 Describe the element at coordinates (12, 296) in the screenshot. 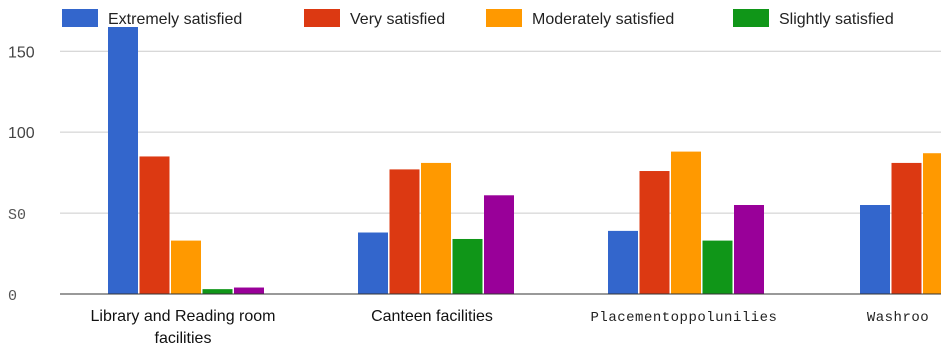

I see `y-tick-label: 0` at that location.